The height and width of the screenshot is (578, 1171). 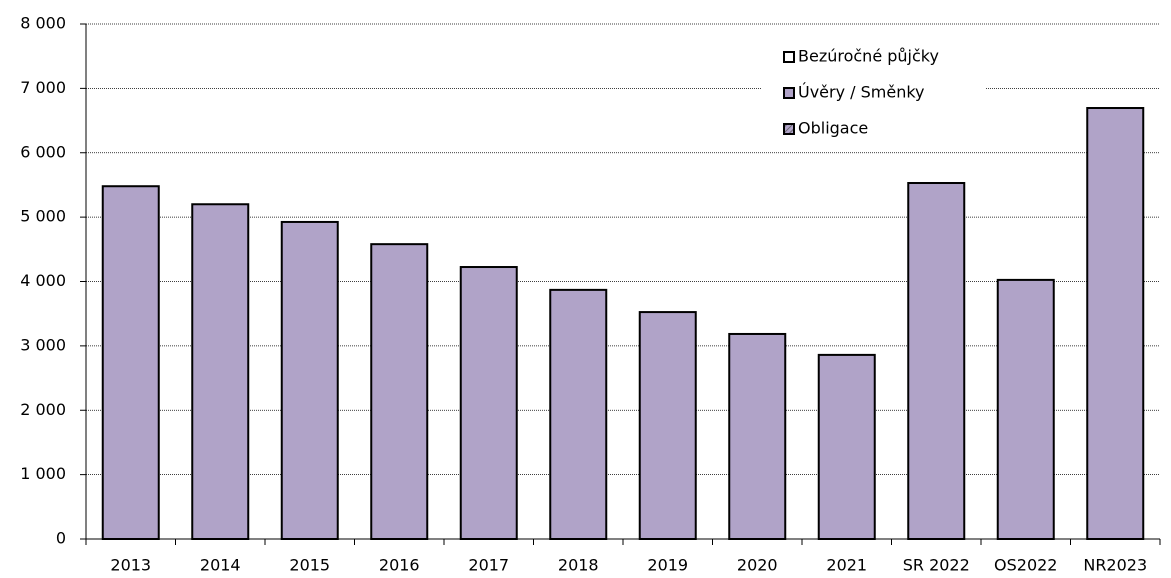 I want to click on x-tick-label: 2013, so click(x=130, y=565).